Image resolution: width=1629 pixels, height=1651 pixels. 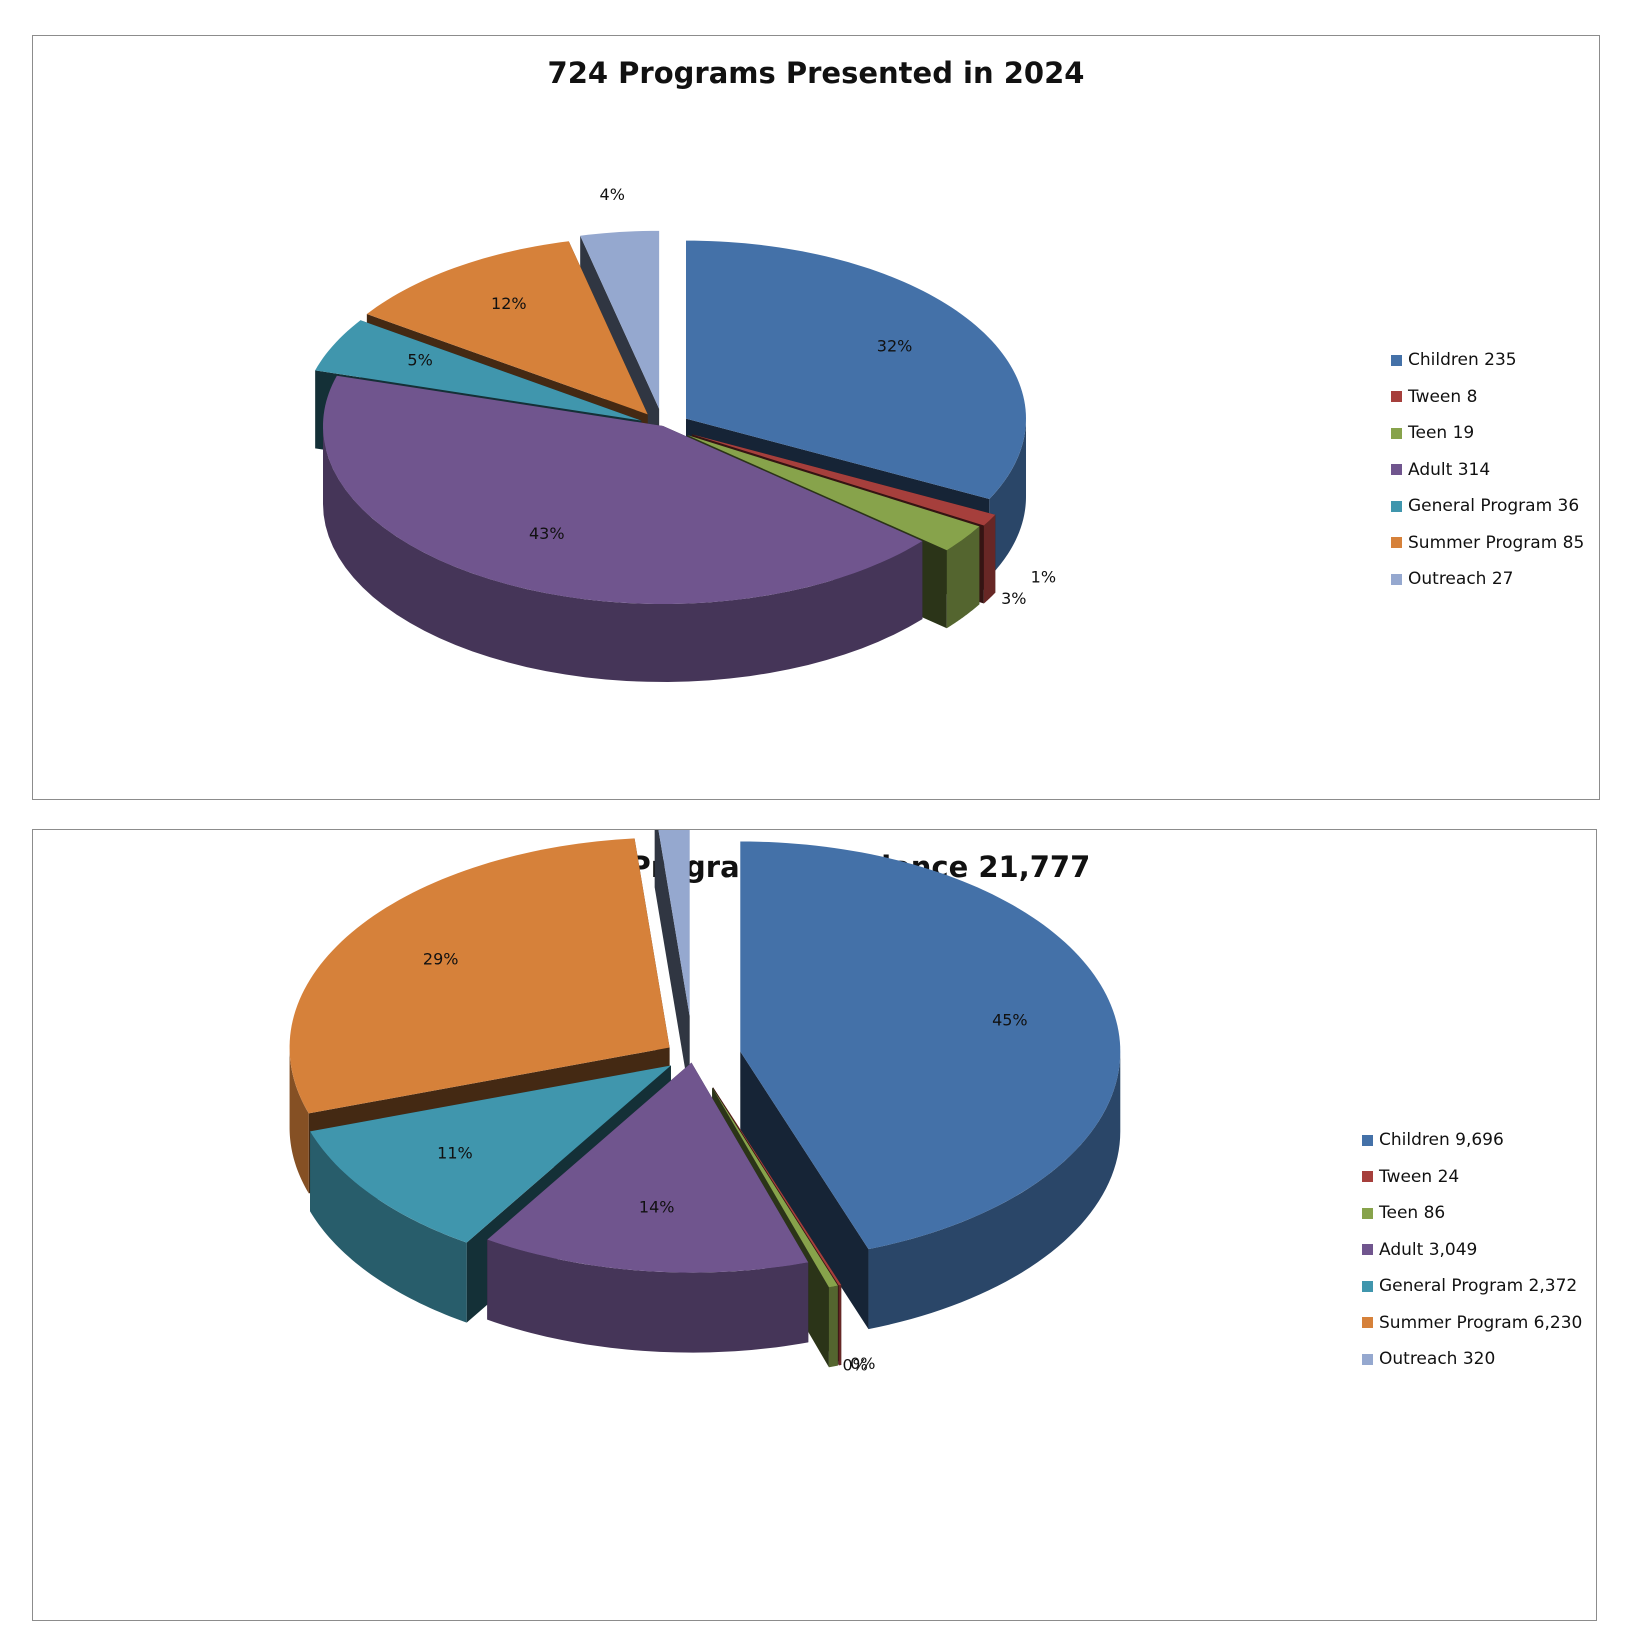 What do you see at coordinates (1013, 598) in the screenshot?
I see `data-label-teen: 3%` at bounding box center [1013, 598].